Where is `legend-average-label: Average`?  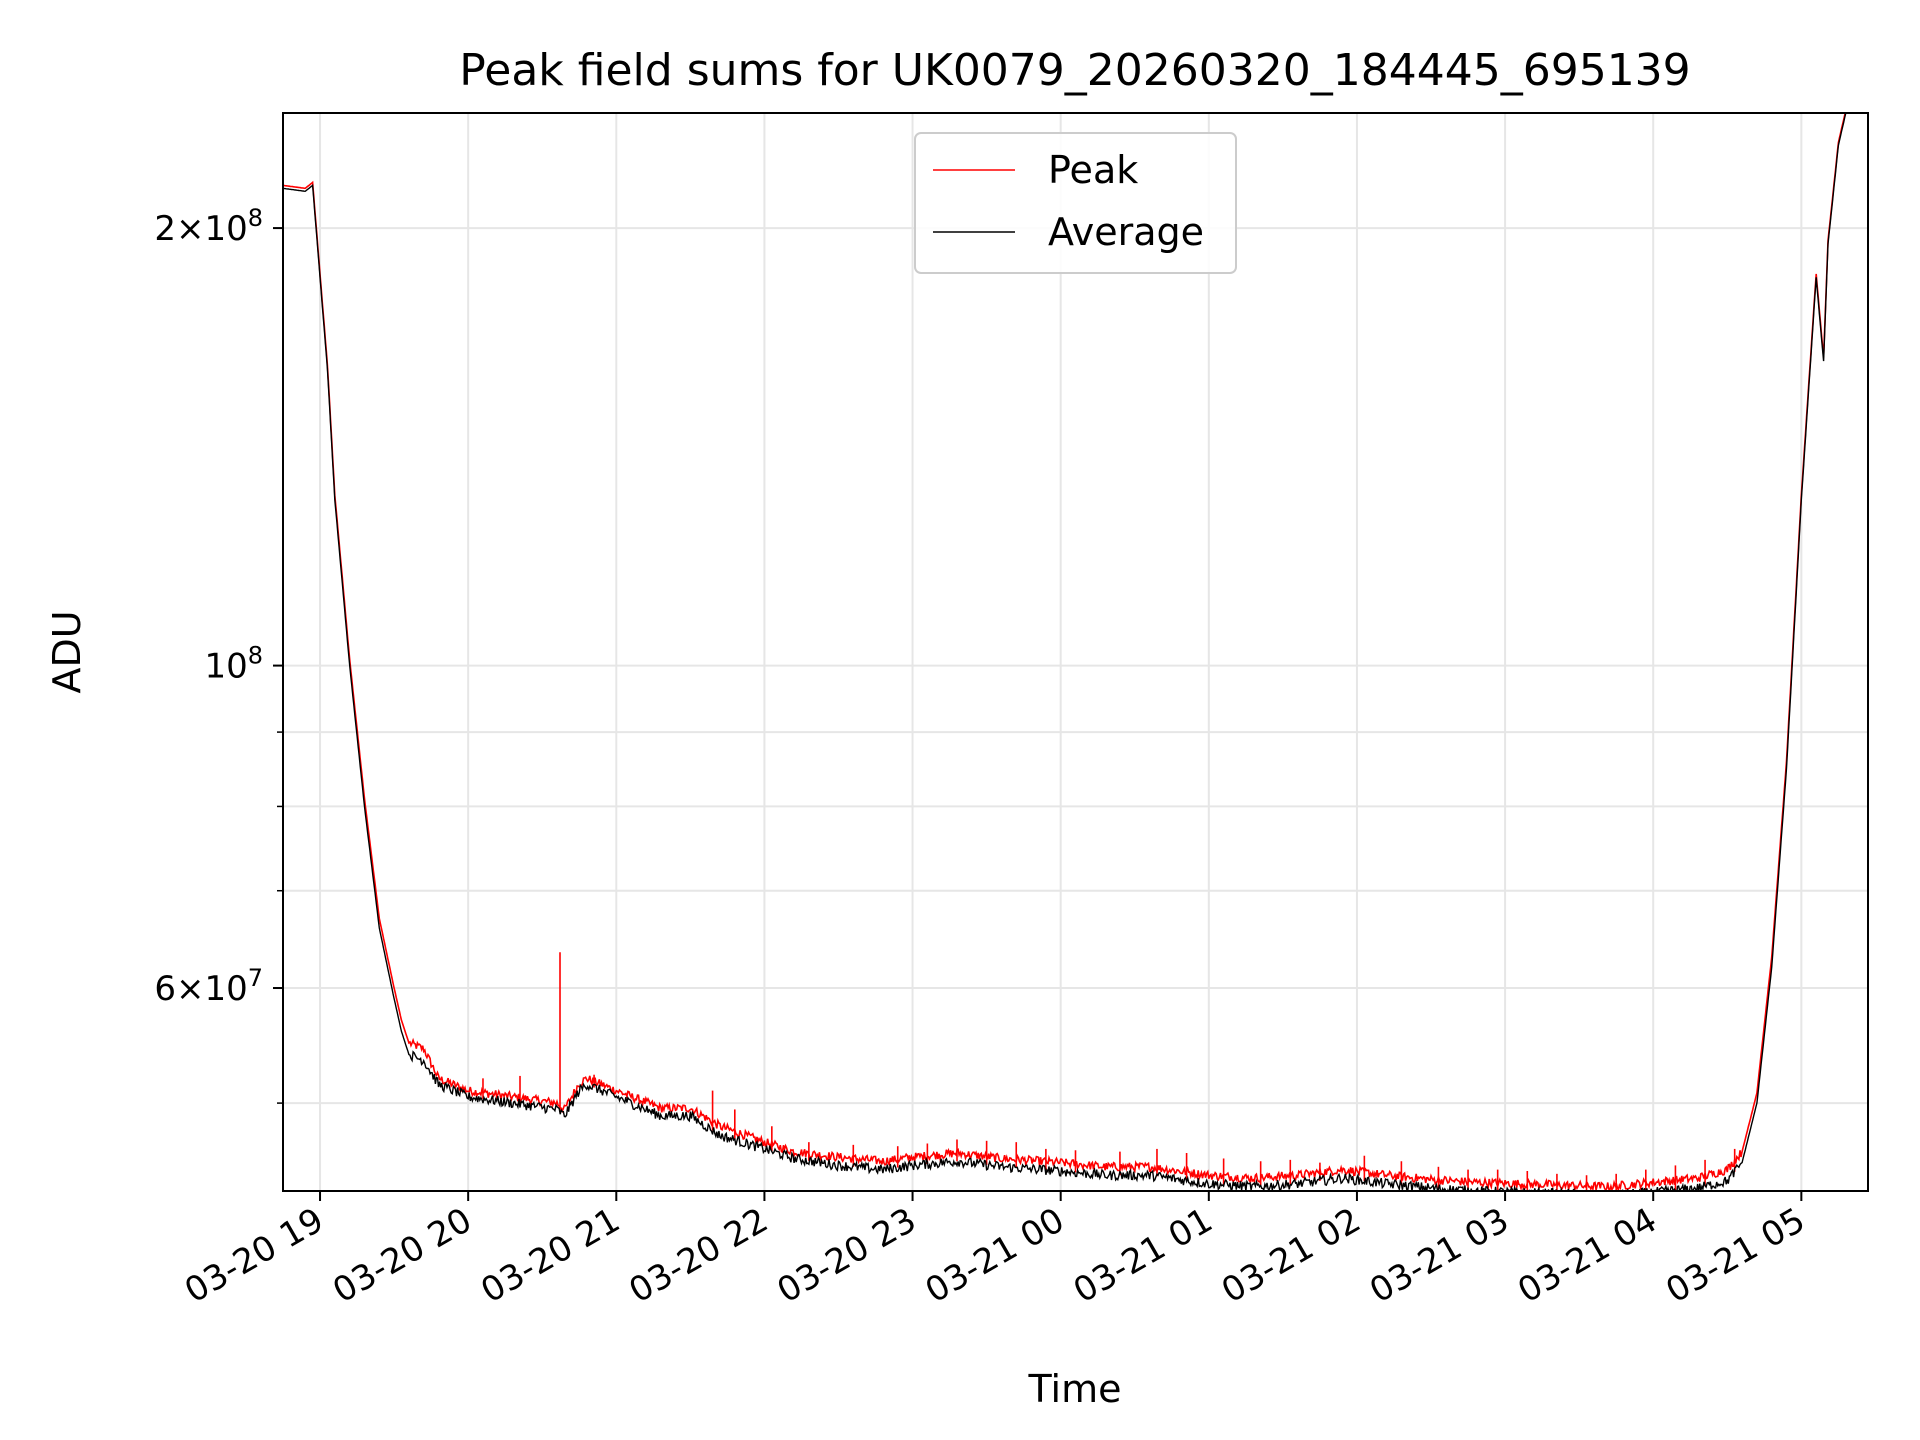
legend-average-label: Average is located at coordinates (1126, 232).